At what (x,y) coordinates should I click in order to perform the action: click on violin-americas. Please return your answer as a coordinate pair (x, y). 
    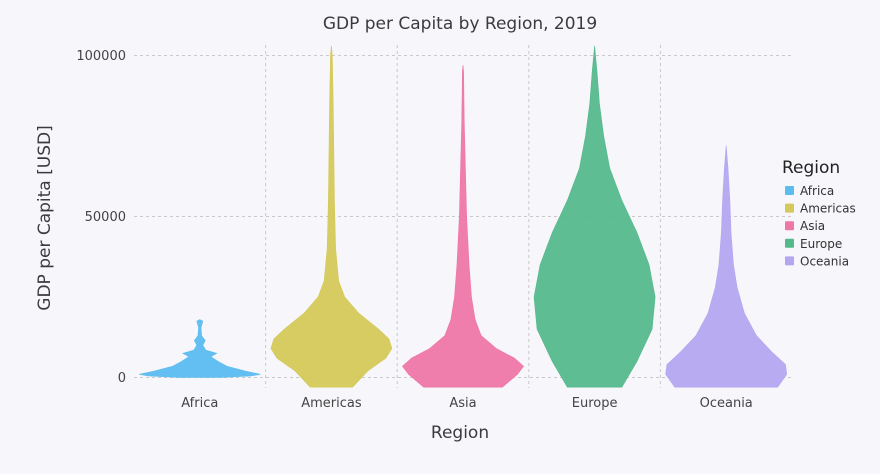
    Looking at the image, I should click on (331, 216).